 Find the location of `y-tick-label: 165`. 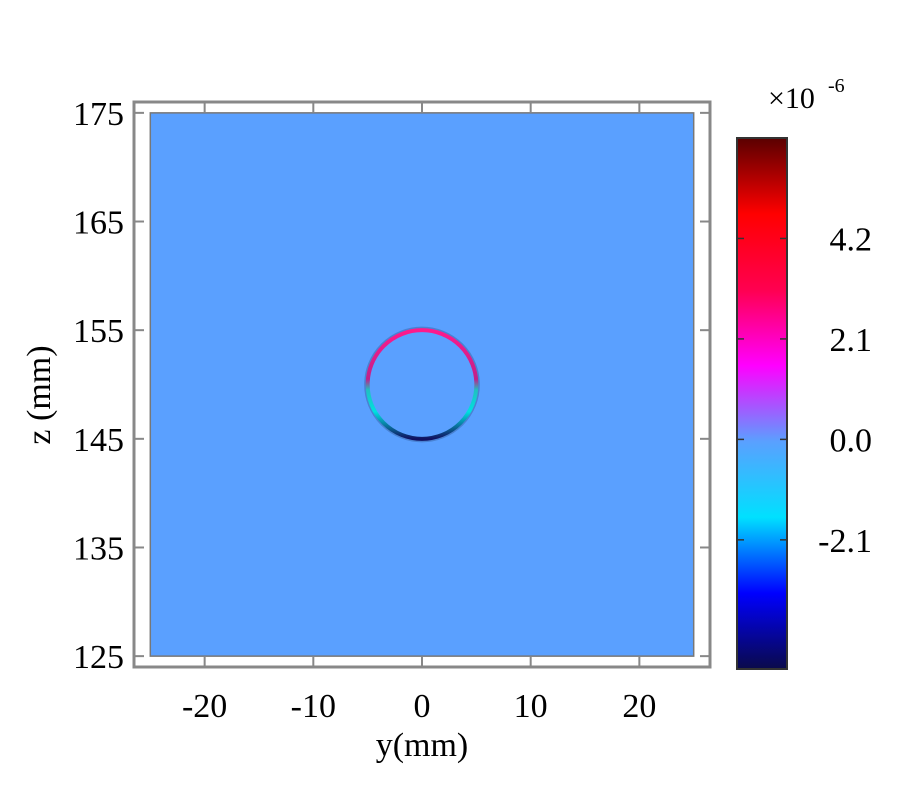

y-tick-label: 165 is located at coordinates (98, 223).